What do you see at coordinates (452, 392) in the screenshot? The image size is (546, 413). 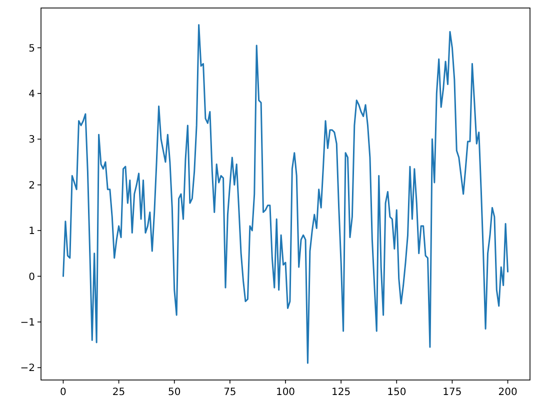 I see `x-tick-label: 175` at bounding box center [452, 392].